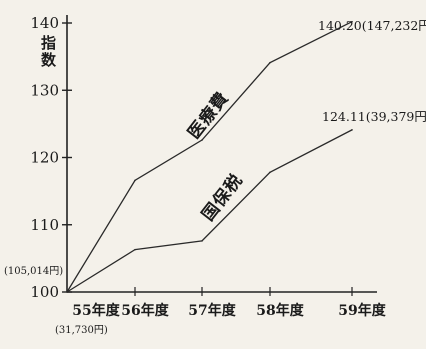 Image resolution: width=426 pixels, height=349 pixels. What do you see at coordinates (374, 116) in the screenshot?
I see `end-label-tax: 124.11(39,379円)` at bounding box center [374, 116].